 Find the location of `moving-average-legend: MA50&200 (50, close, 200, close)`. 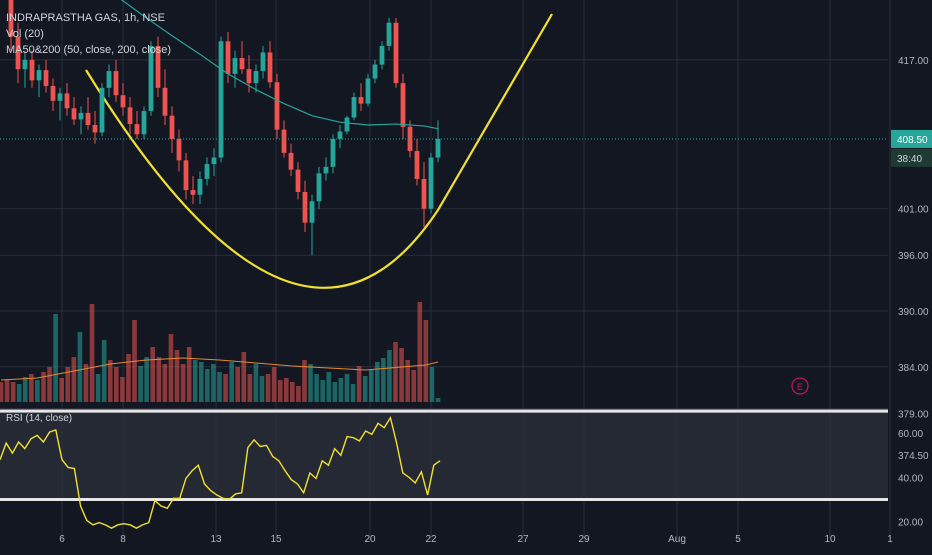

moving-average-legend: MA50&200 (50, close, 200, close) is located at coordinates (89, 50).